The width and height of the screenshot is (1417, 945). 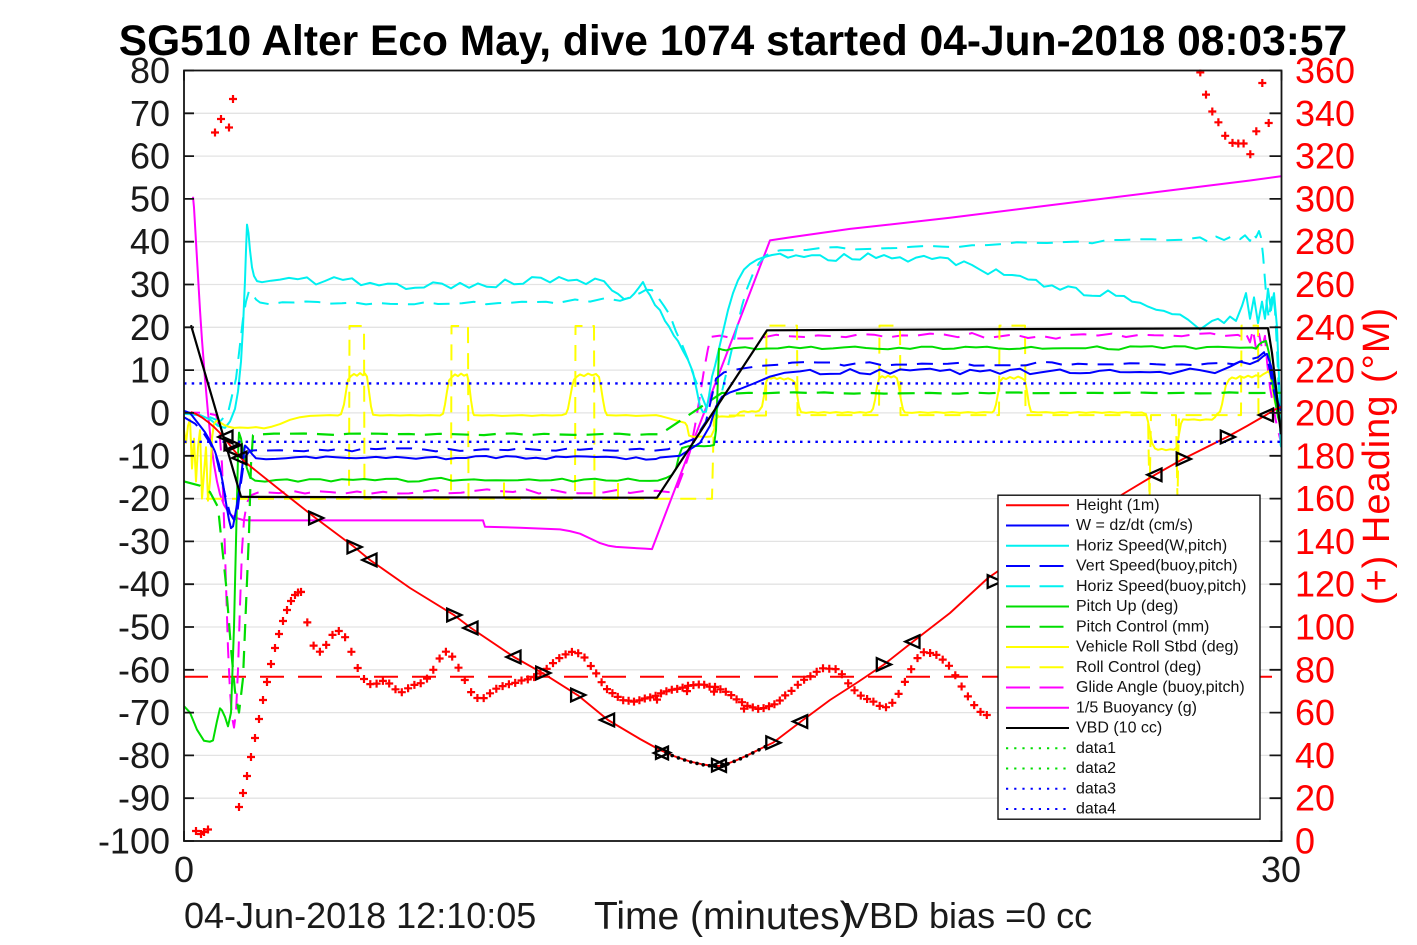 What do you see at coordinates (1325, 498) in the screenshot?
I see `svg-text: 160` at bounding box center [1325, 498].